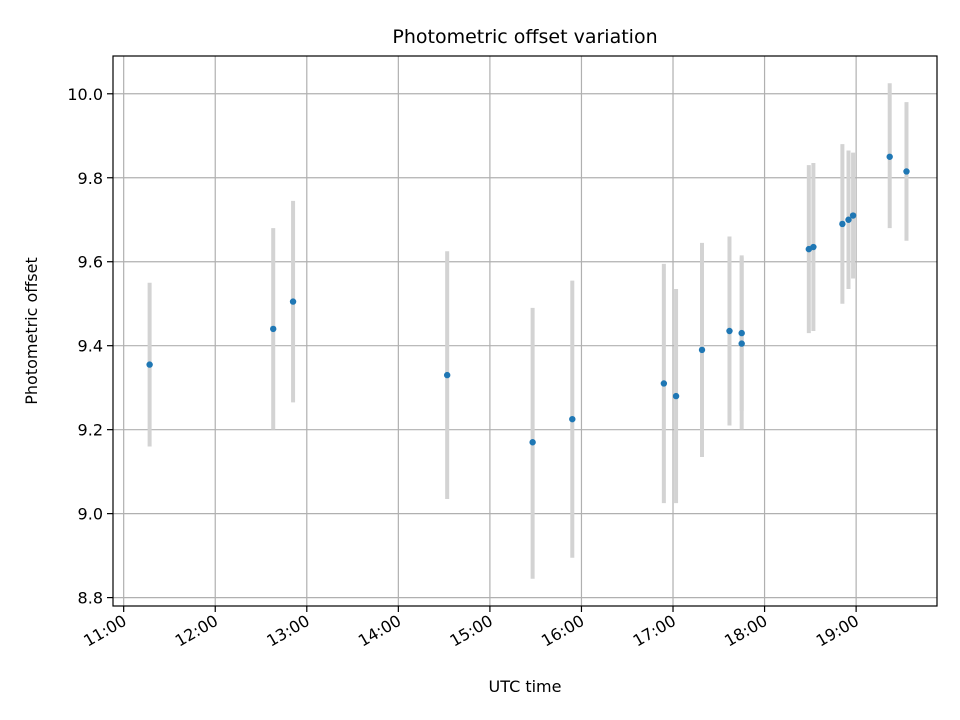 The image size is (960, 720). I want to click on y-tick-label: 9.4, so click(90, 346).